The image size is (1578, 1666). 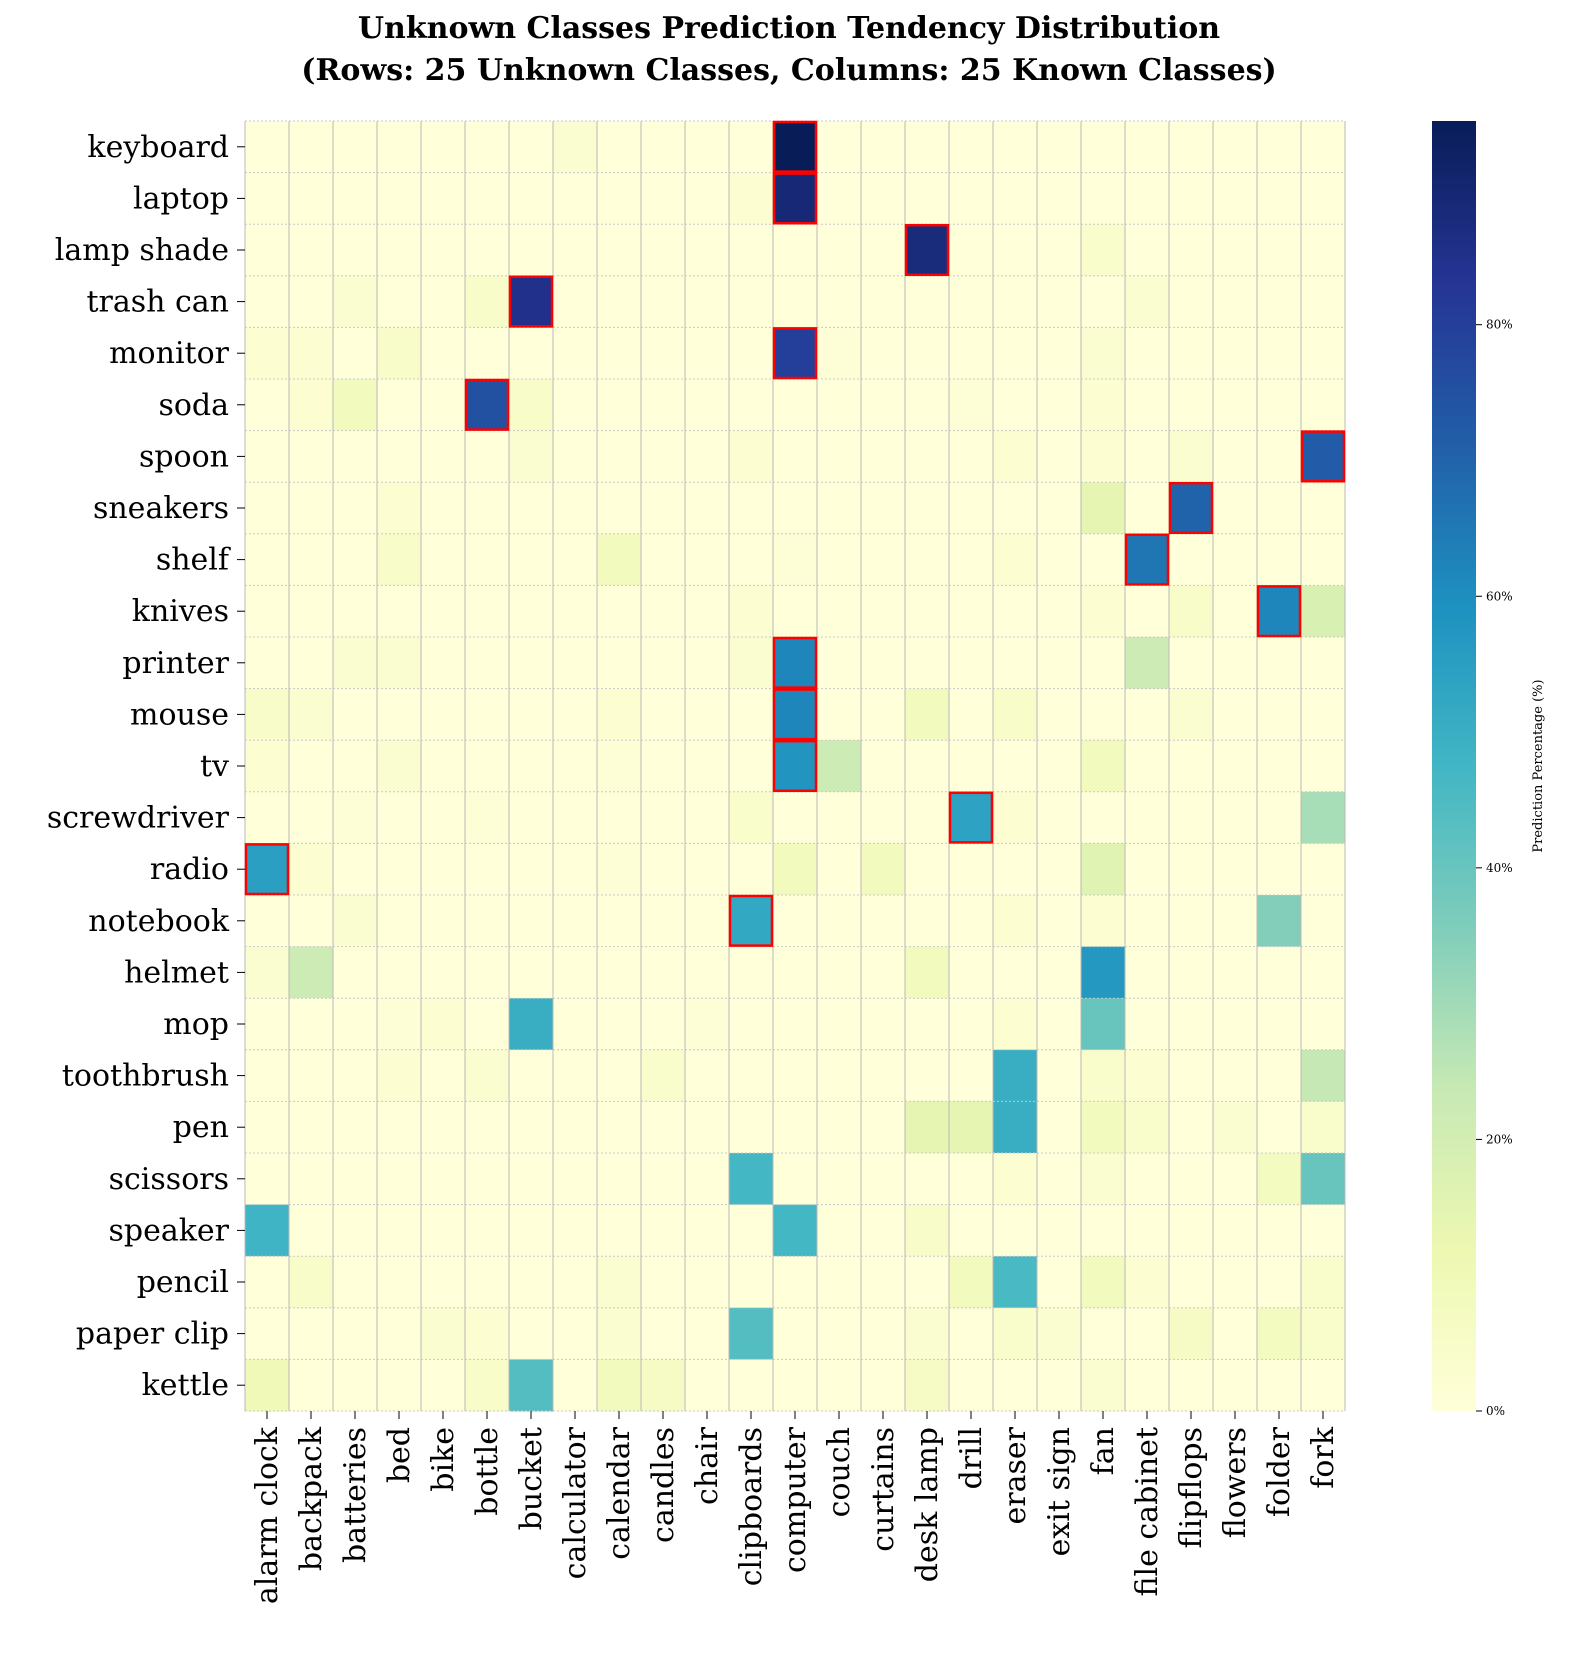 I want to click on colorbar-label: Prediction Percentage (%), so click(x=1538, y=765).